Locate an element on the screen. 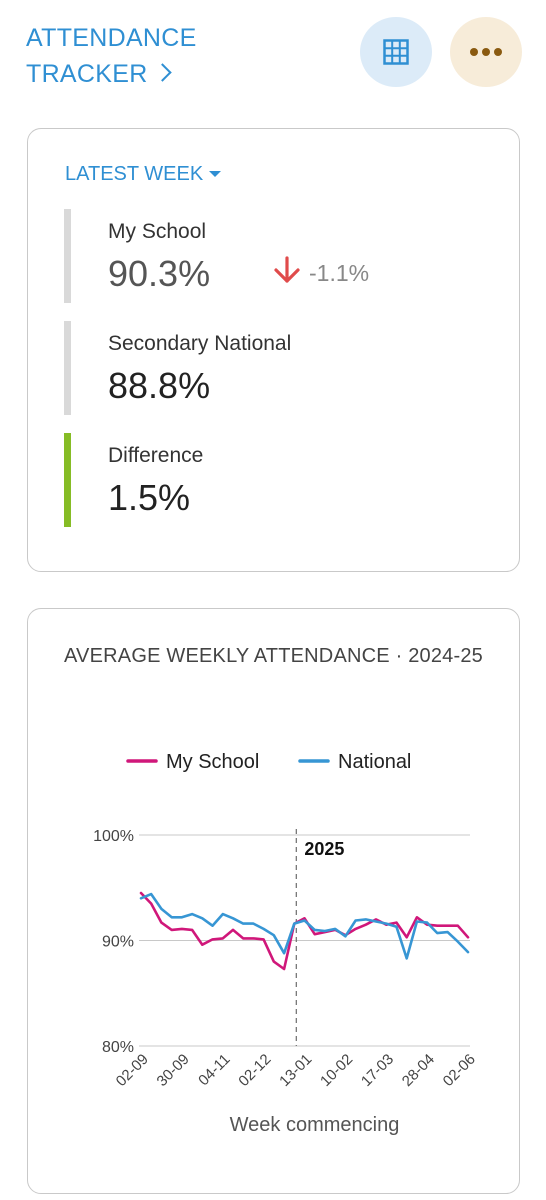 This screenshot has height=1200, width=546. stat-label: My School is located at coordinates (157, 231).